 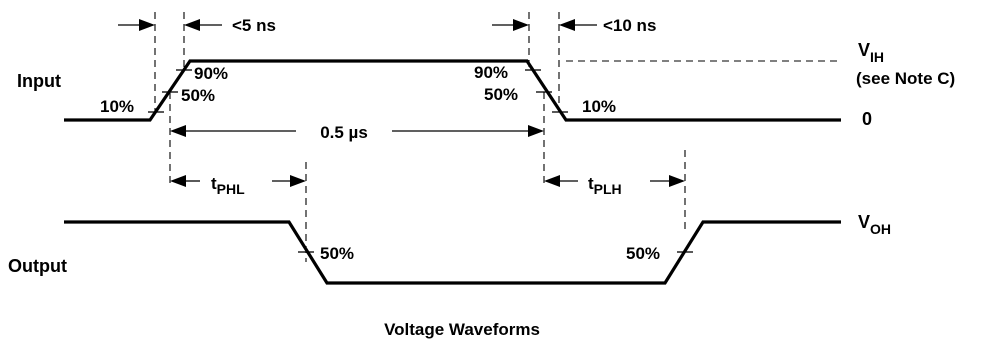 I want to click on tphl-label: tPHL, so click(x=228, y=185).